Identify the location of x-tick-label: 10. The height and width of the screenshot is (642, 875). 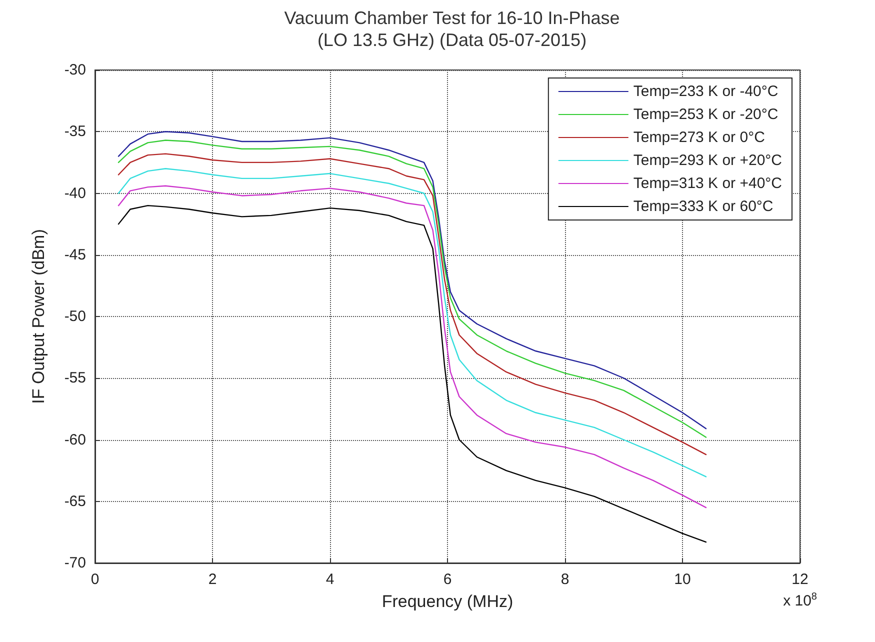
(682, 579).